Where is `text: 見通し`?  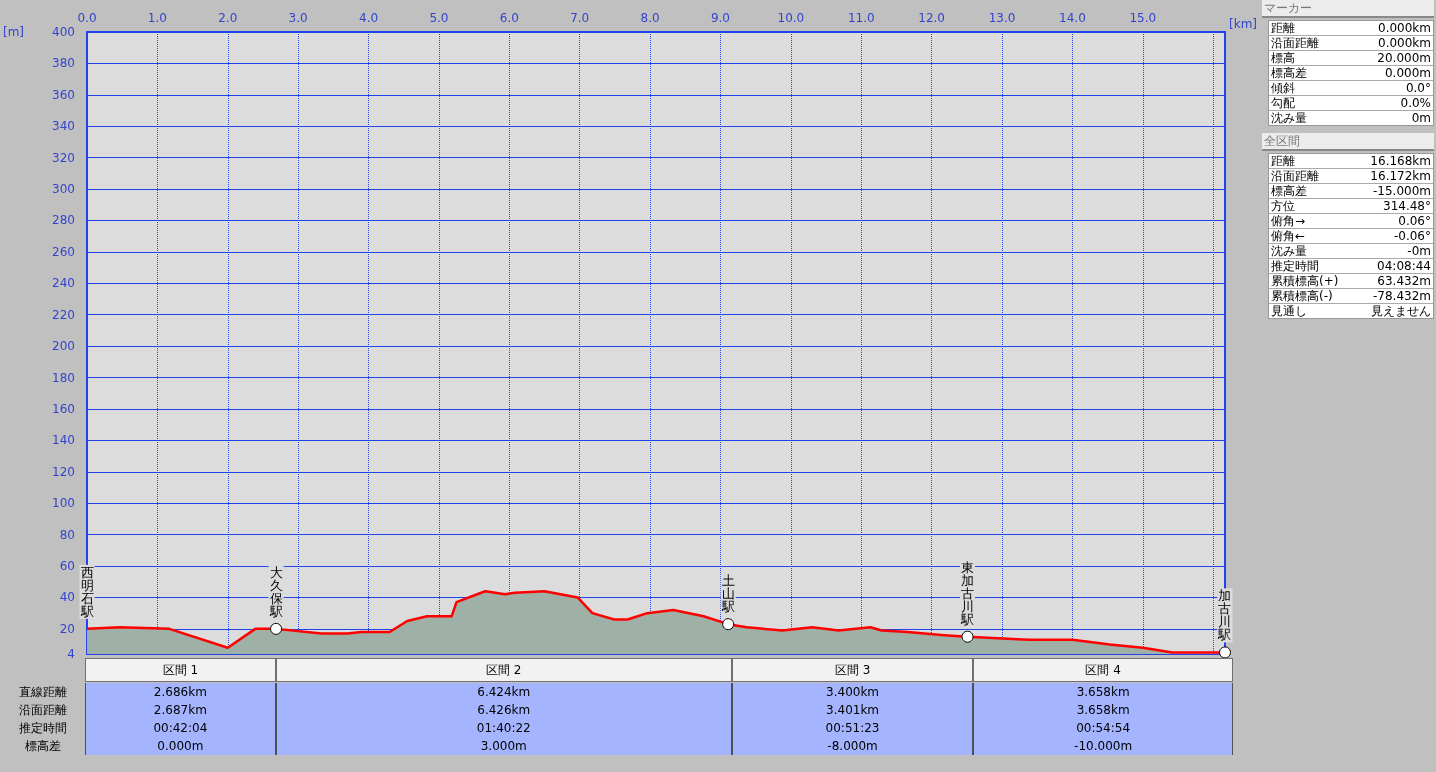 text: 見通し is located at coordinates (1289, 311).